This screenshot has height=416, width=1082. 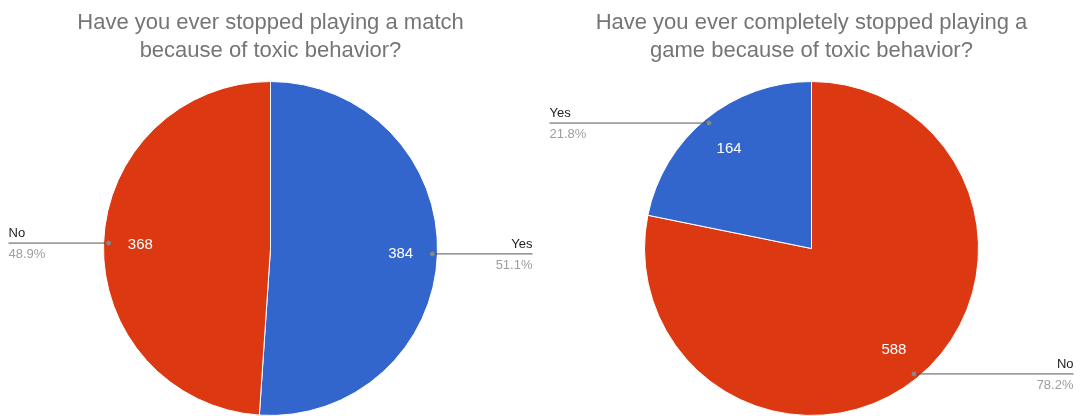 I want to click on text: 48.9%, so click(x=27, y=254).